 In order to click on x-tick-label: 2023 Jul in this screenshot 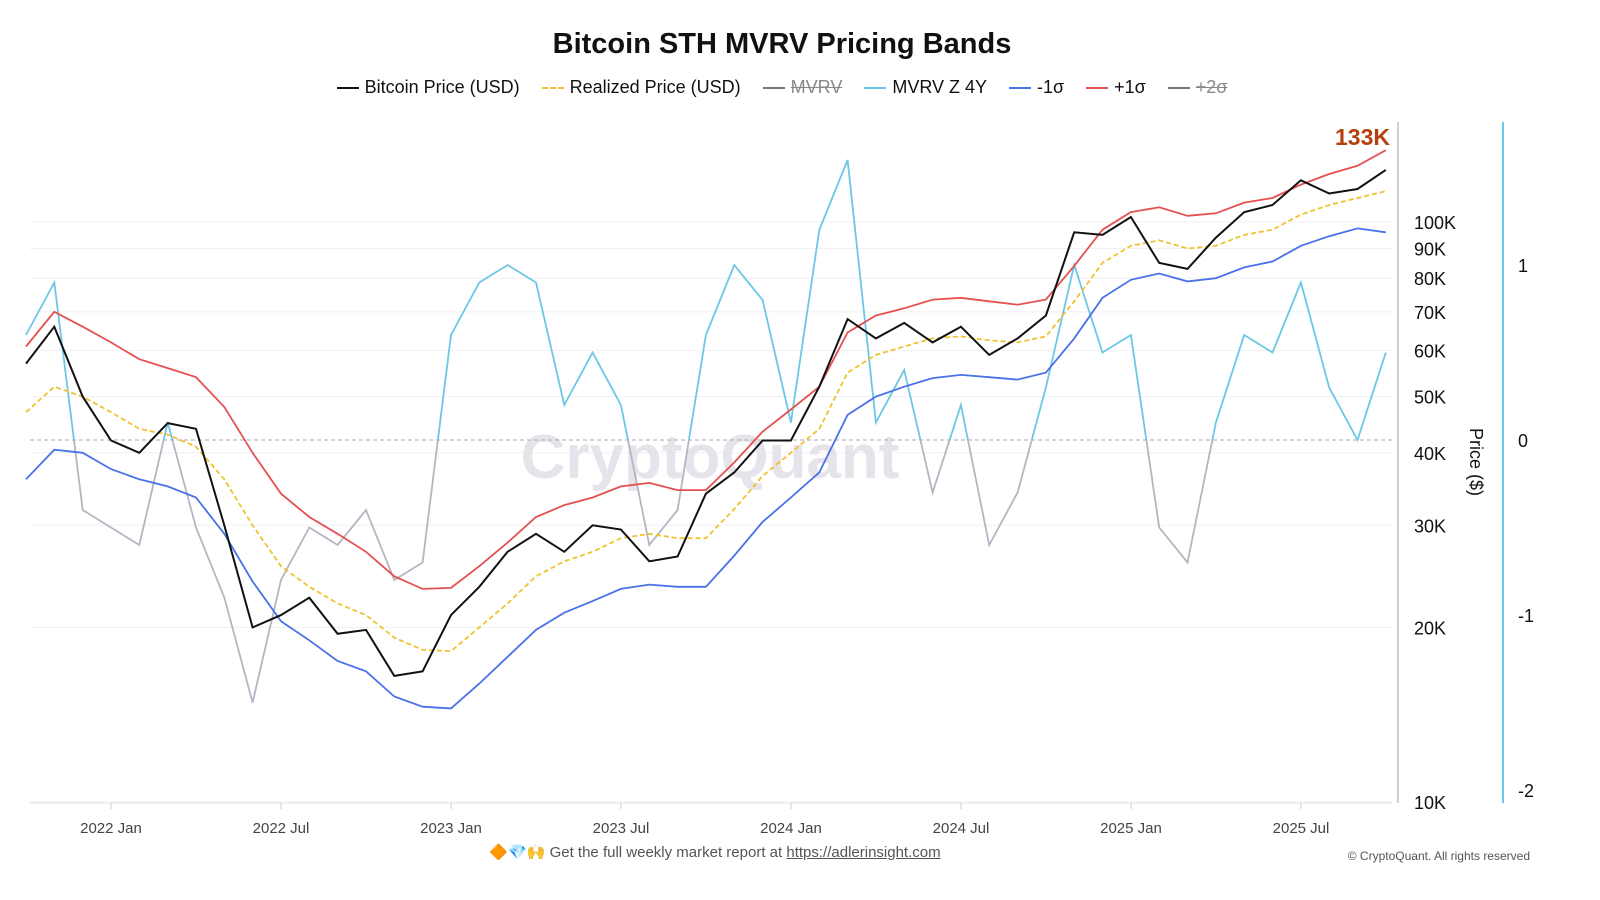, I will do `click(621, 828)`.